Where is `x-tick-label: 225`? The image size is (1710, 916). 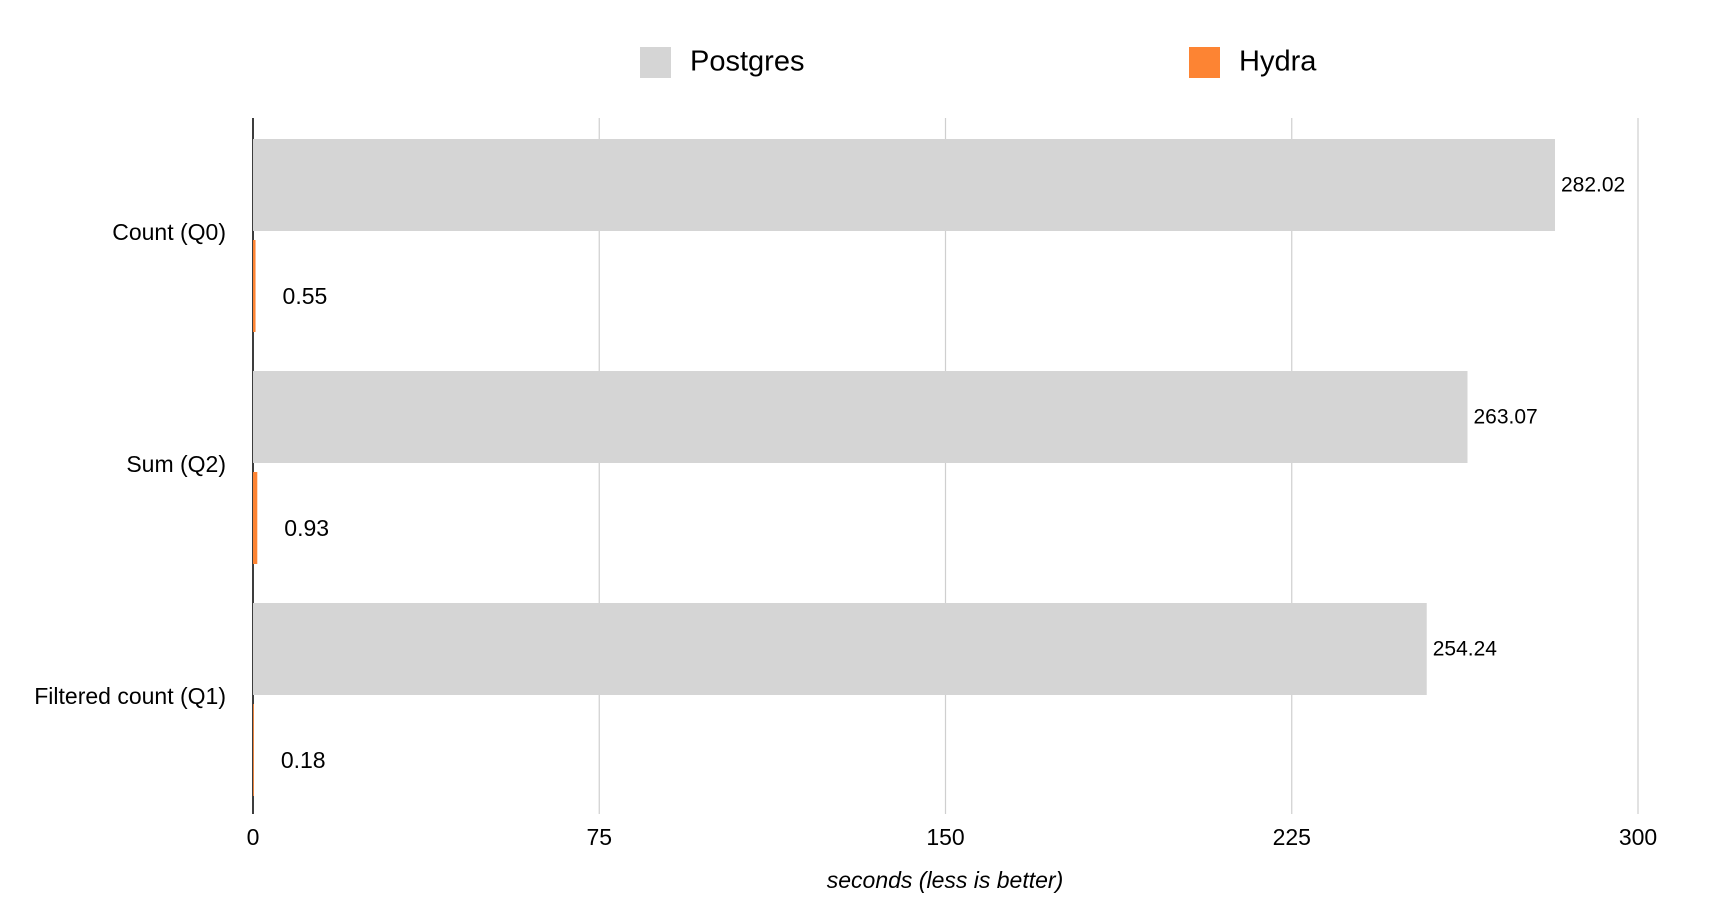 x-tick-label: 225 is located at coordinates (1292, 837).